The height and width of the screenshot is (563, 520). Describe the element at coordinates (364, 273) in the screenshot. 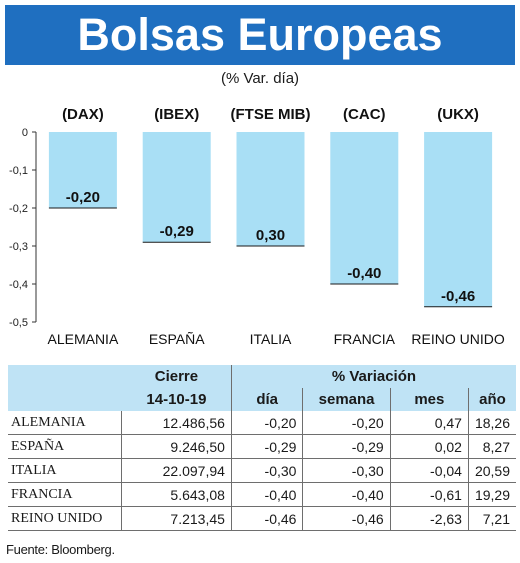

I see `data-label: -0,40` at that location.